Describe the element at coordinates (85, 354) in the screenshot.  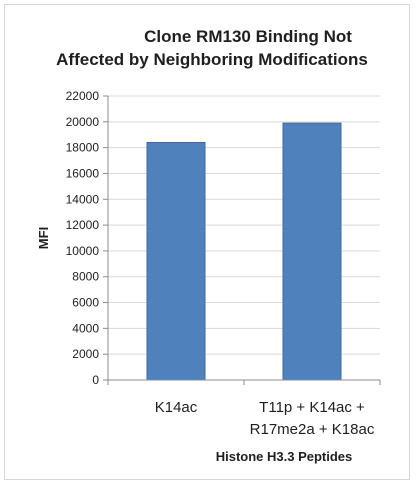
I see `y-tick-label: 2000` at that location.